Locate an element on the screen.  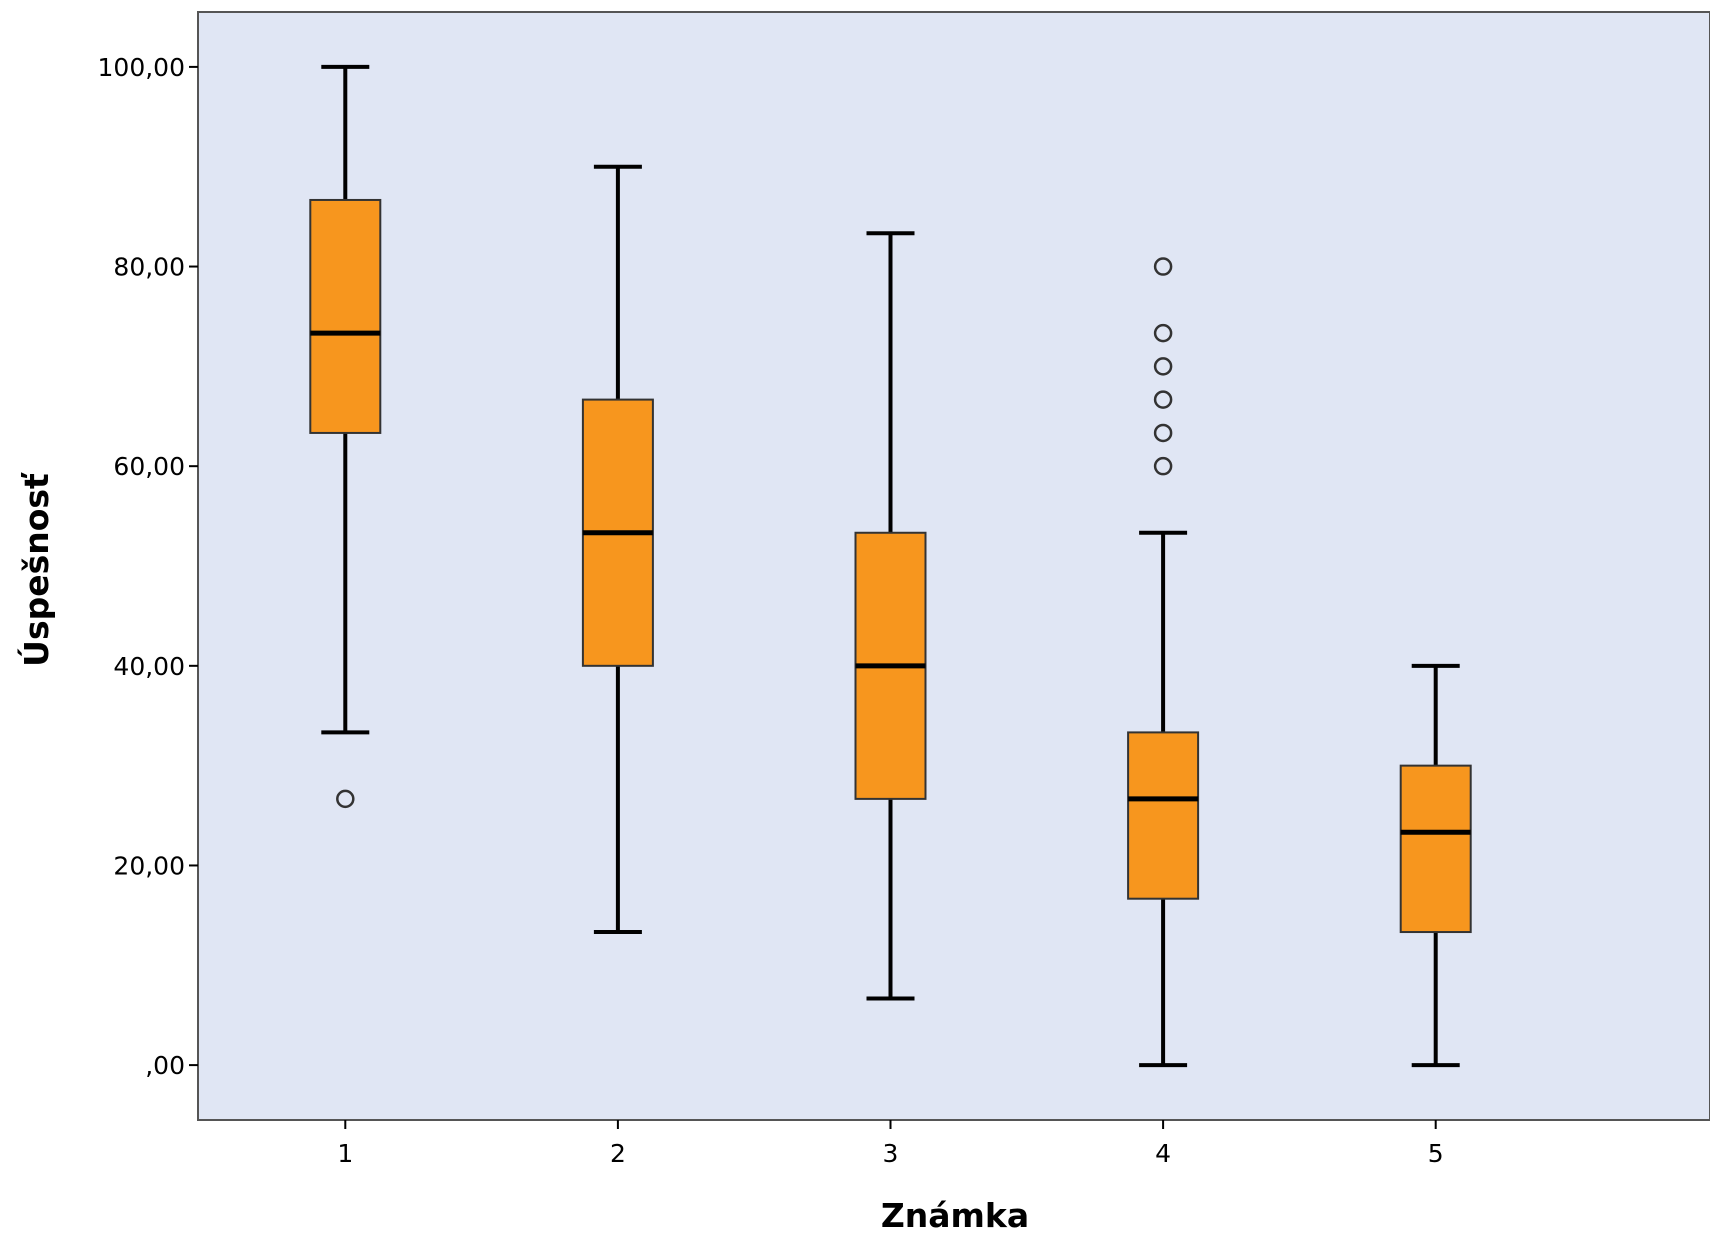
y-tick-label: ,00 is located at coordinates (165, 1065).